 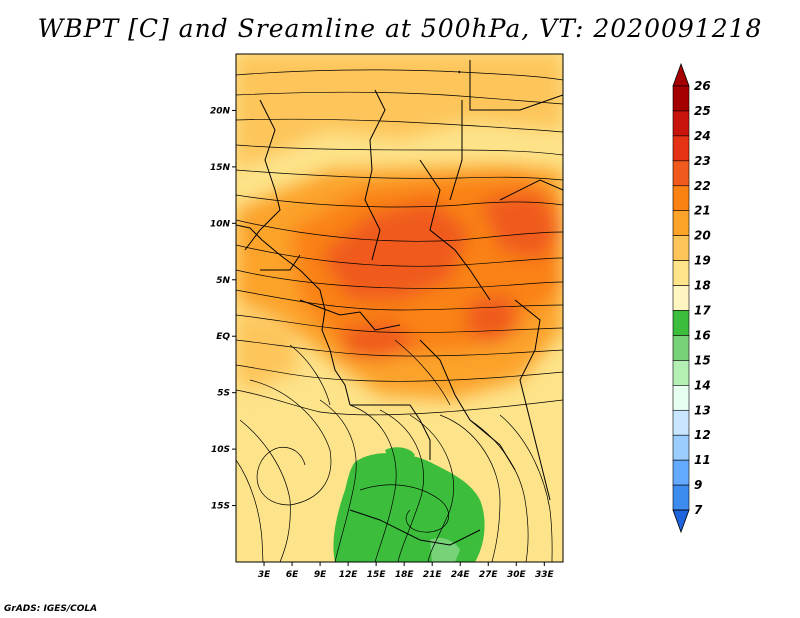 What do you see at coordinates (702, 261) in the screenshot?
I see `colorbar-label: 19` at bounding box center [702, 261].